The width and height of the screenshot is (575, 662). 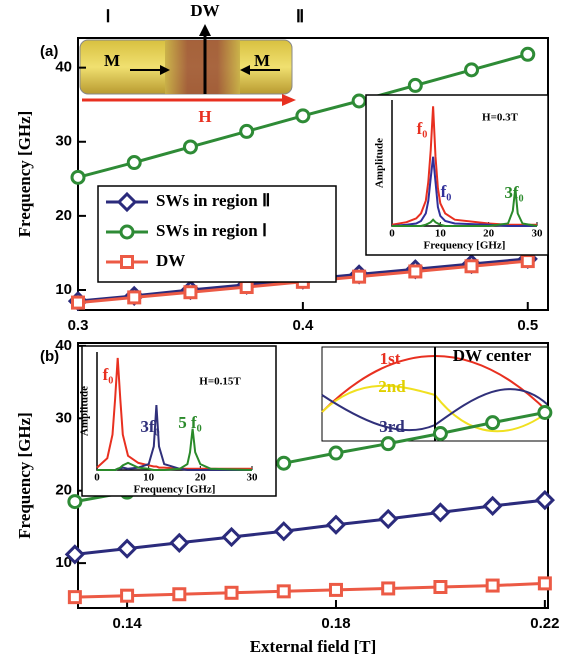 I want to click on annotation: 2nd, so click(x=392, y=386).